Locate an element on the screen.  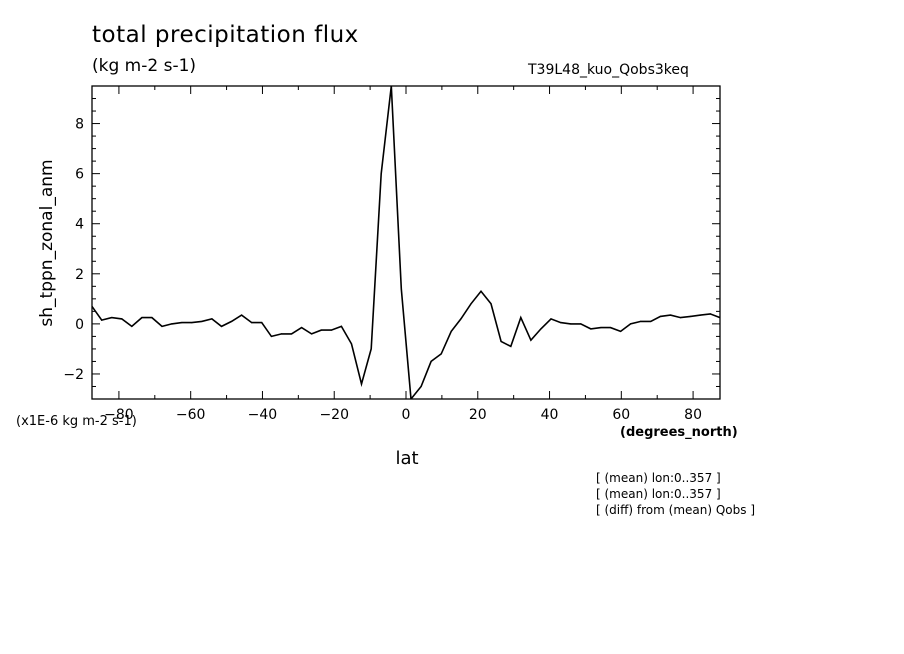
x-tick-label: −60 is located at coordinates (191, 415).